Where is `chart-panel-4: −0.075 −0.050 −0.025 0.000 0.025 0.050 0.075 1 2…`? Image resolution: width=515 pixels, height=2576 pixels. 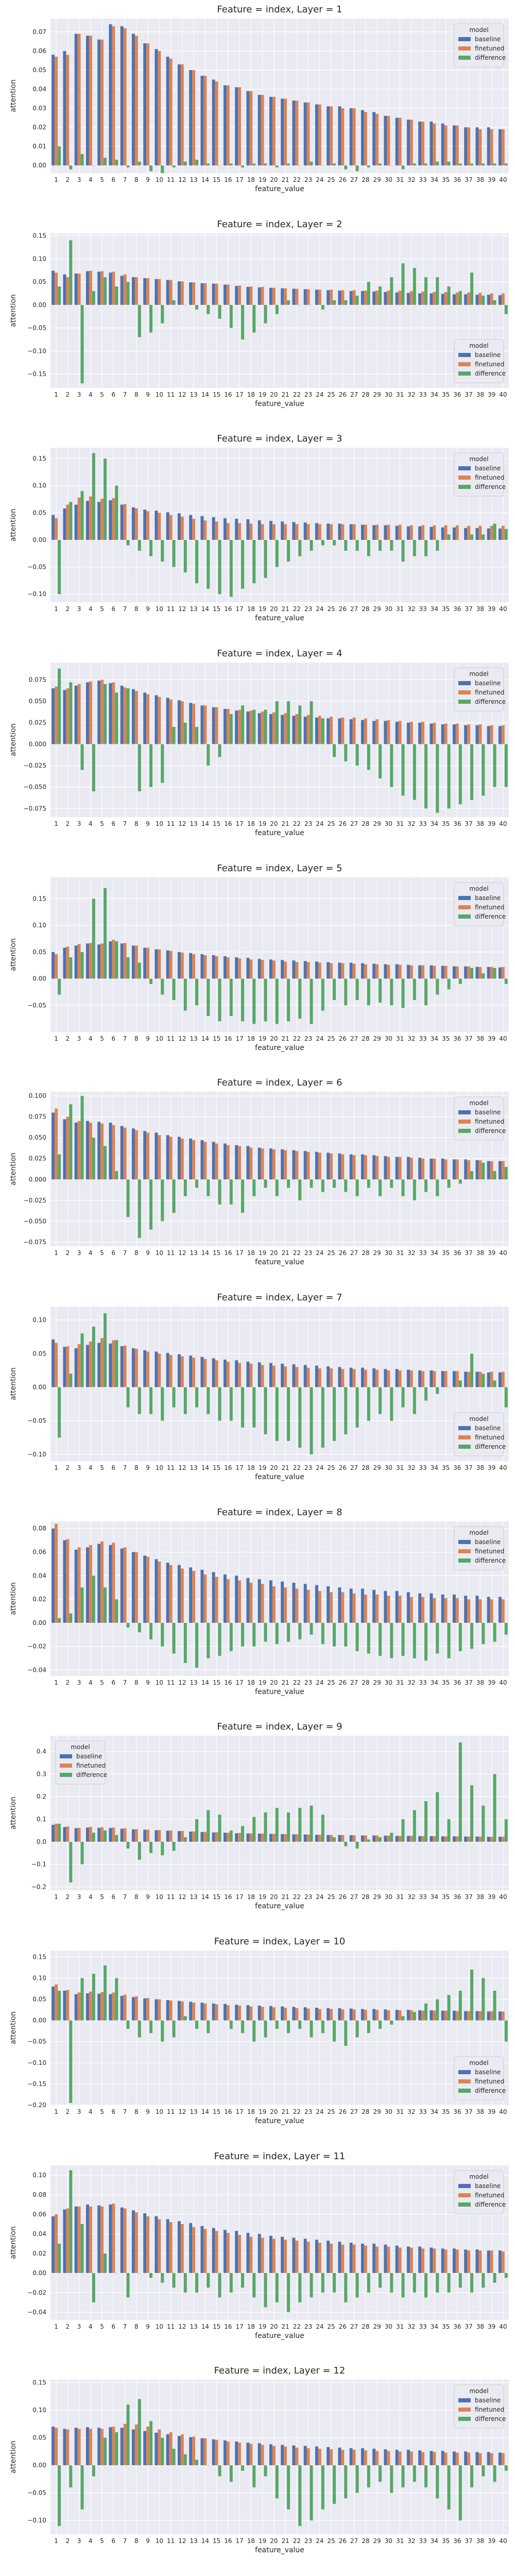
chart-panel-4: −0.075 −0.050 −0.025 0.000 0.025 0.050 0.075 1 2… is located at coordinates (257, 751).